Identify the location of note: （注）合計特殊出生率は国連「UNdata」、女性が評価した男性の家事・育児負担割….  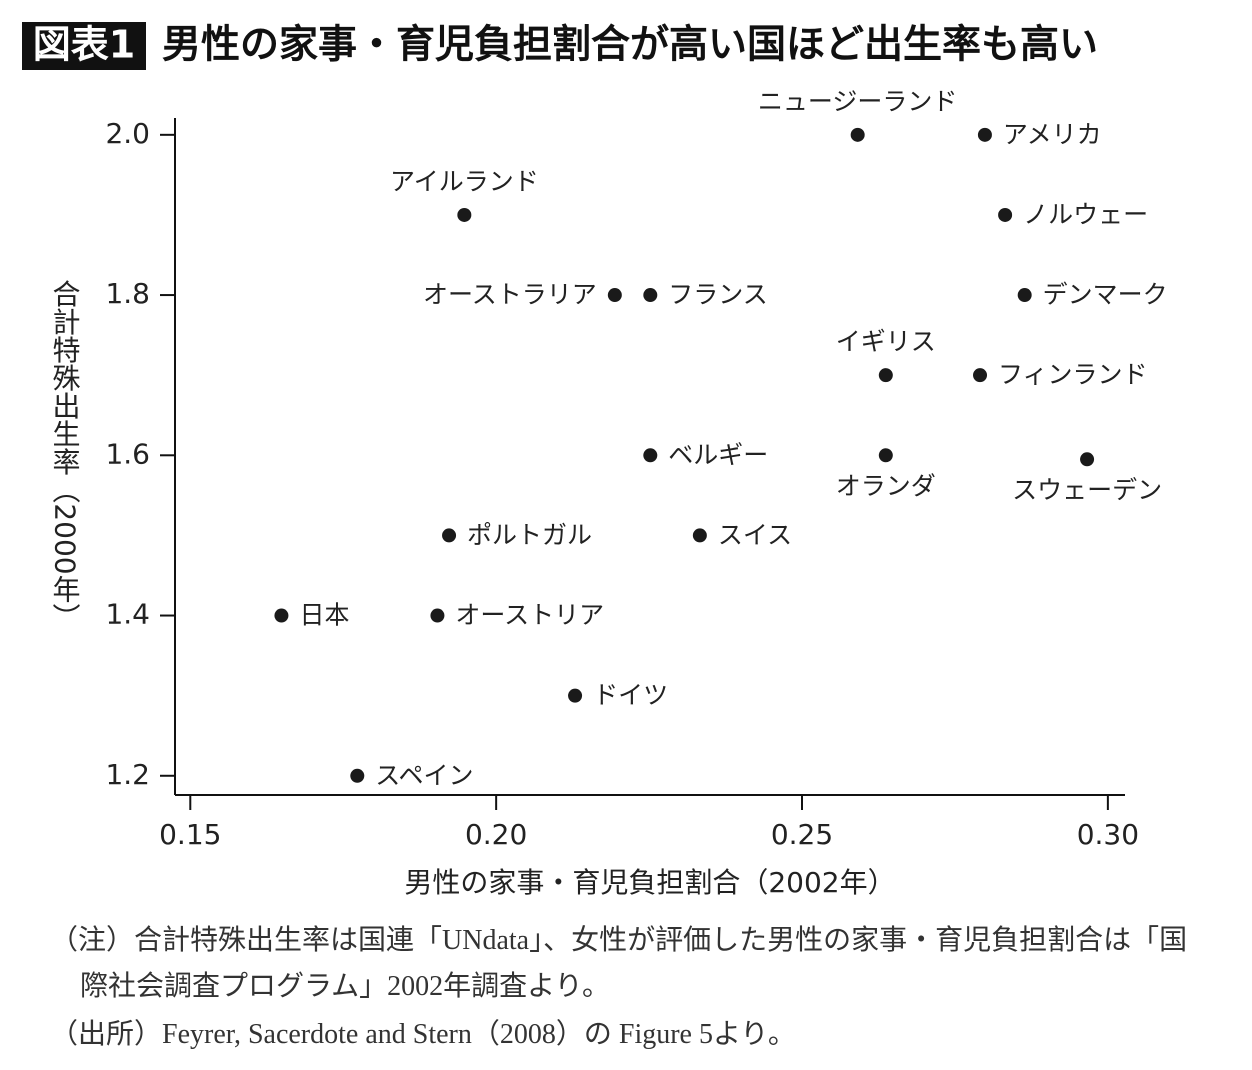
(619, 963).